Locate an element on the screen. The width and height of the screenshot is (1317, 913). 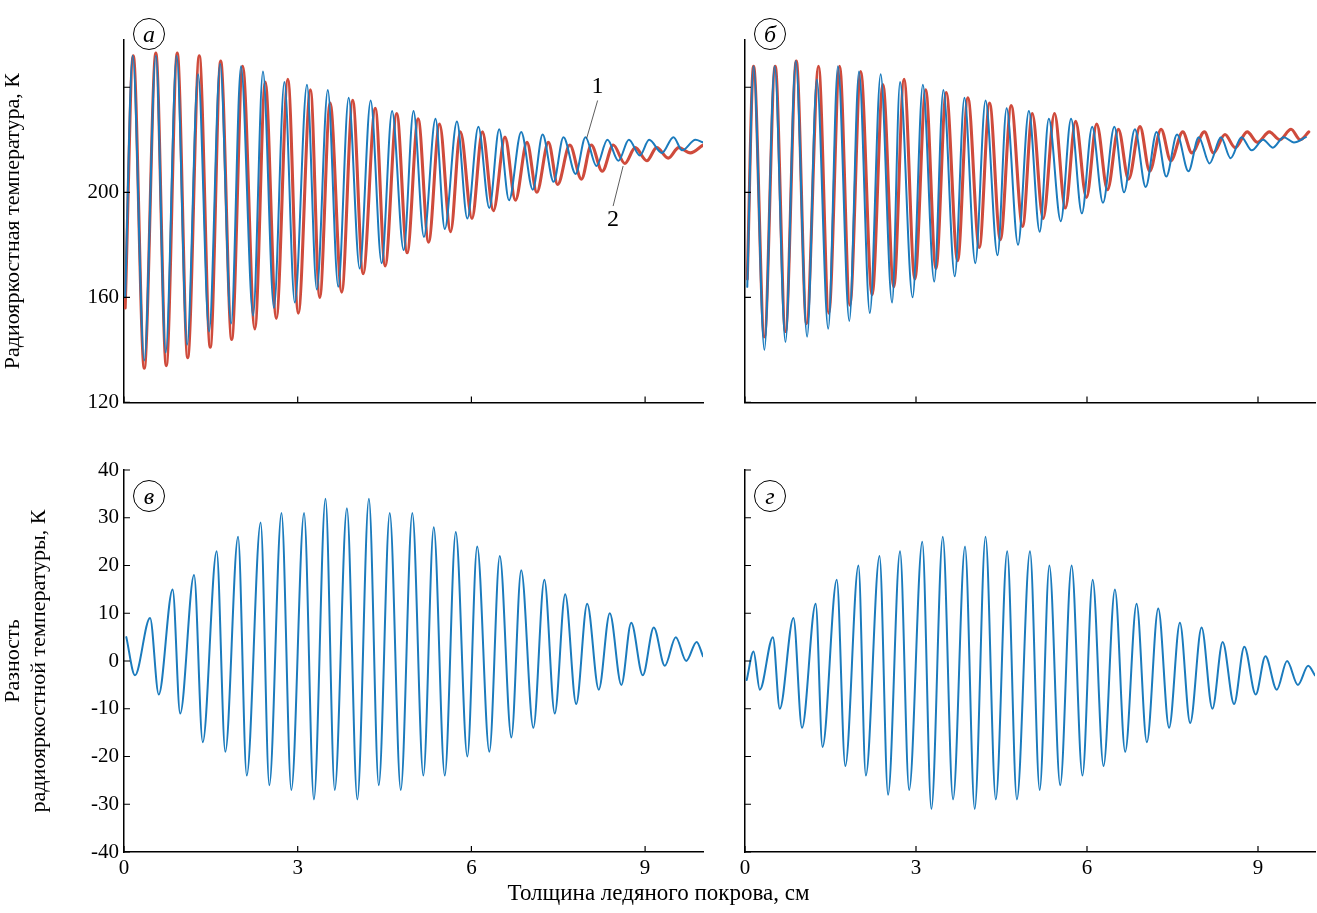
chart-title: а is located at coordinates (149, 34).